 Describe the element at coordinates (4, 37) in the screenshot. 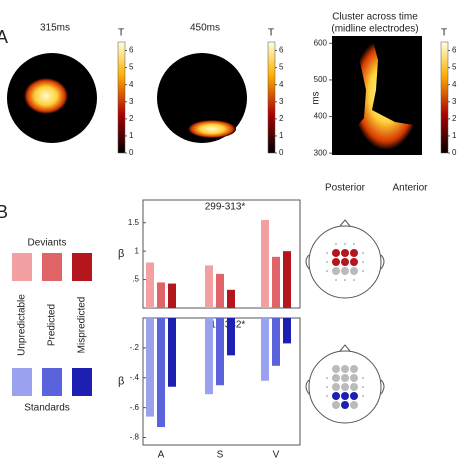

I see `panel-label: A` at that location.